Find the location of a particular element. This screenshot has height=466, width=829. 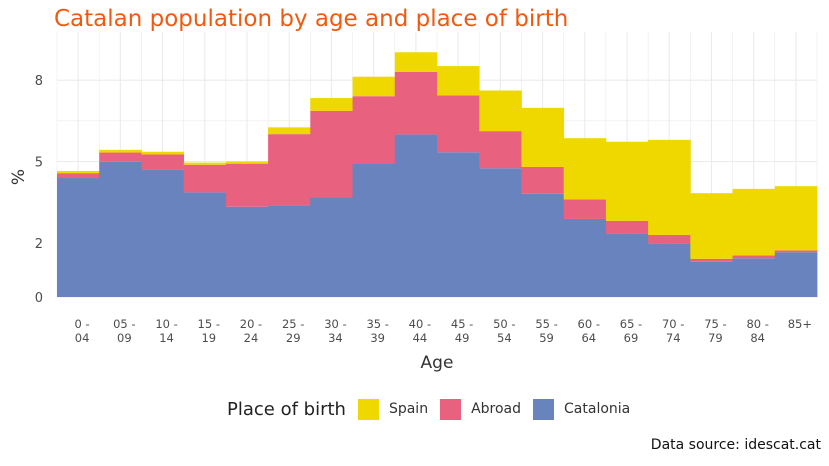

x-tick-label: 70 -74 is located at coordinates (673, 331).